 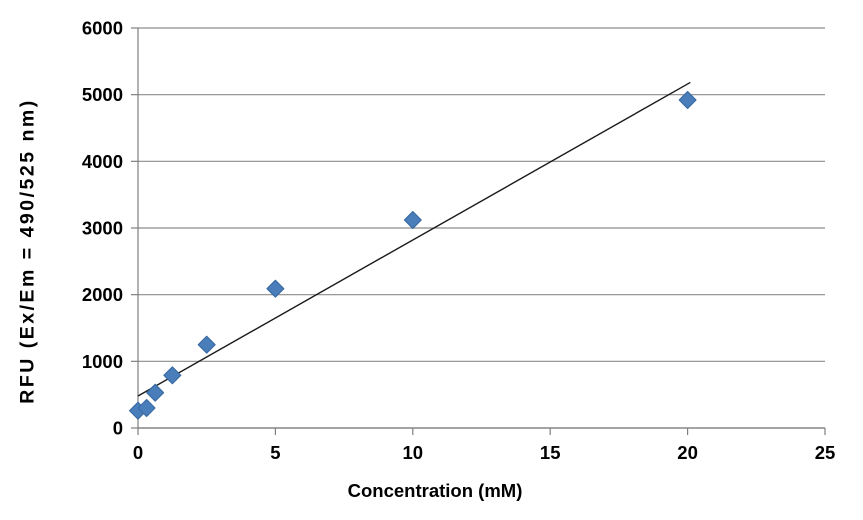 I want to click on y-tick-label: 1000, so click(x=102, y=361).